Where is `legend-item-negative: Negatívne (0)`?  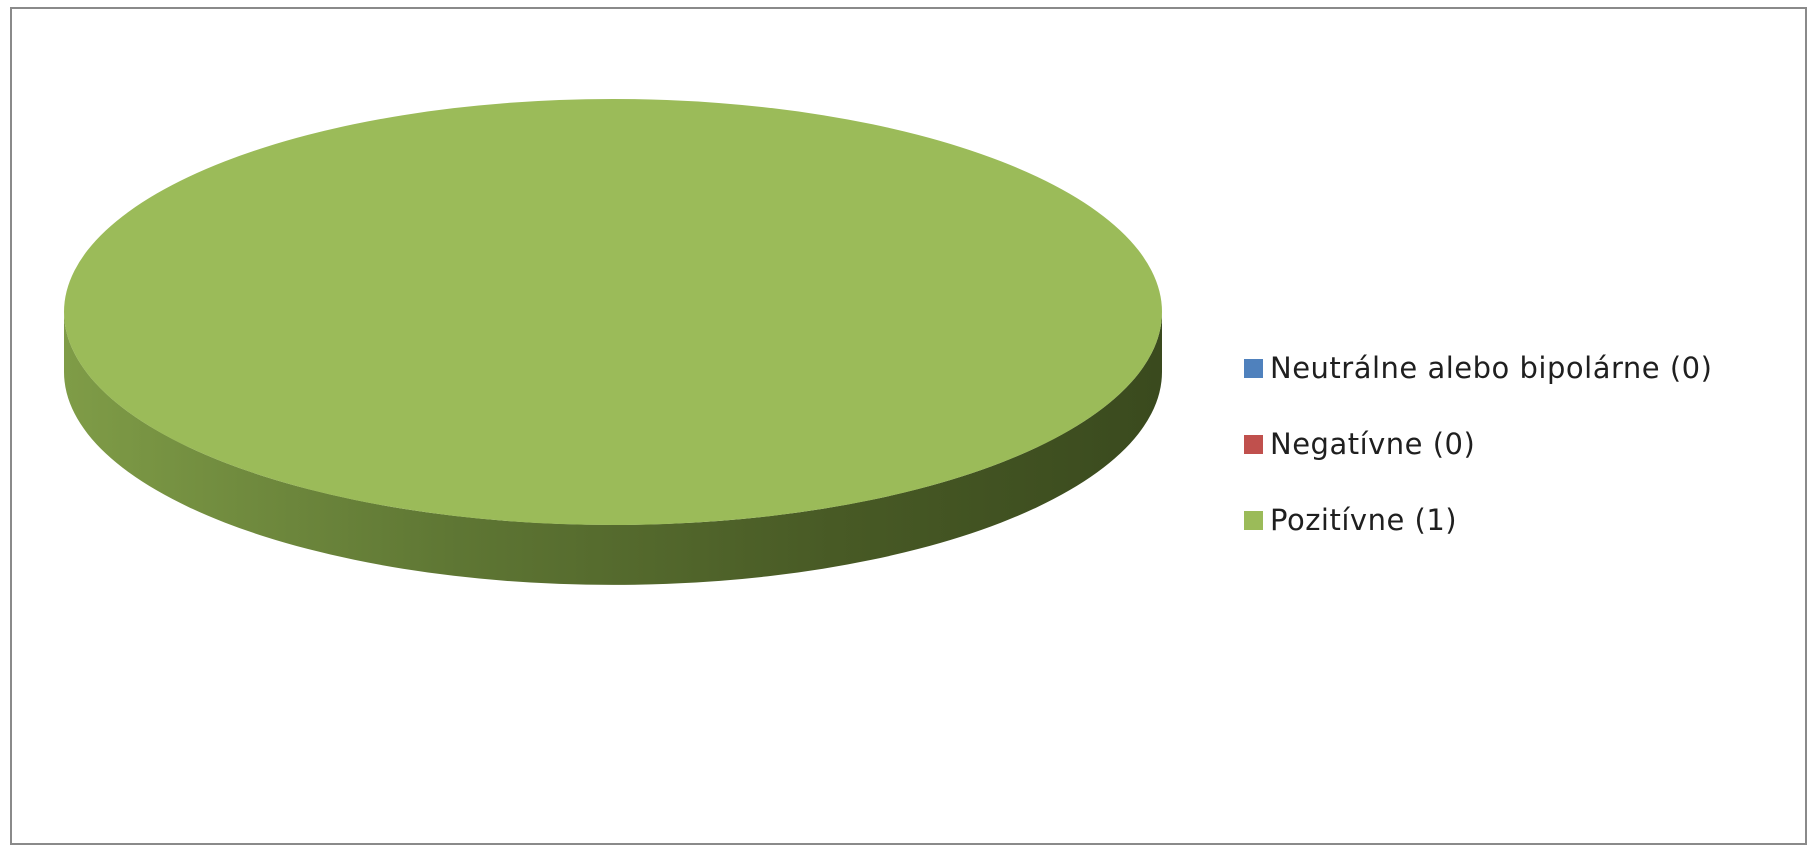
legend-item-negative: Negatívne (0) is located at coordinates (1524, 444).